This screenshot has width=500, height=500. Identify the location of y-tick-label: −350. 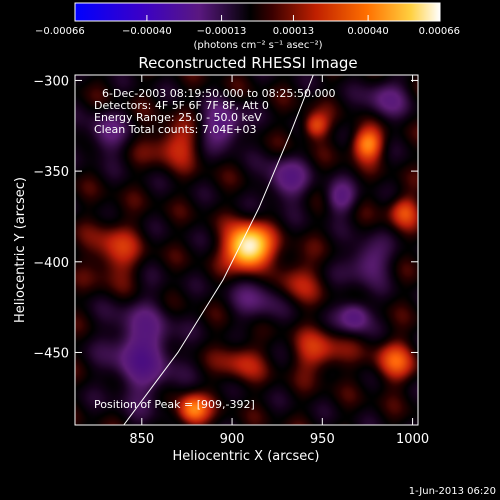
(51, 172).